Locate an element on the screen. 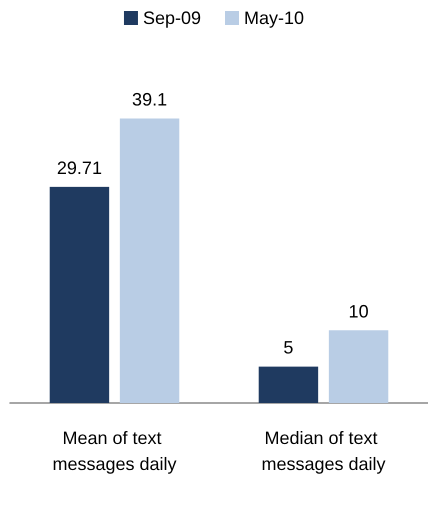  x-tick-label: Mean of text messages daily is located at coordinates (114, 451).